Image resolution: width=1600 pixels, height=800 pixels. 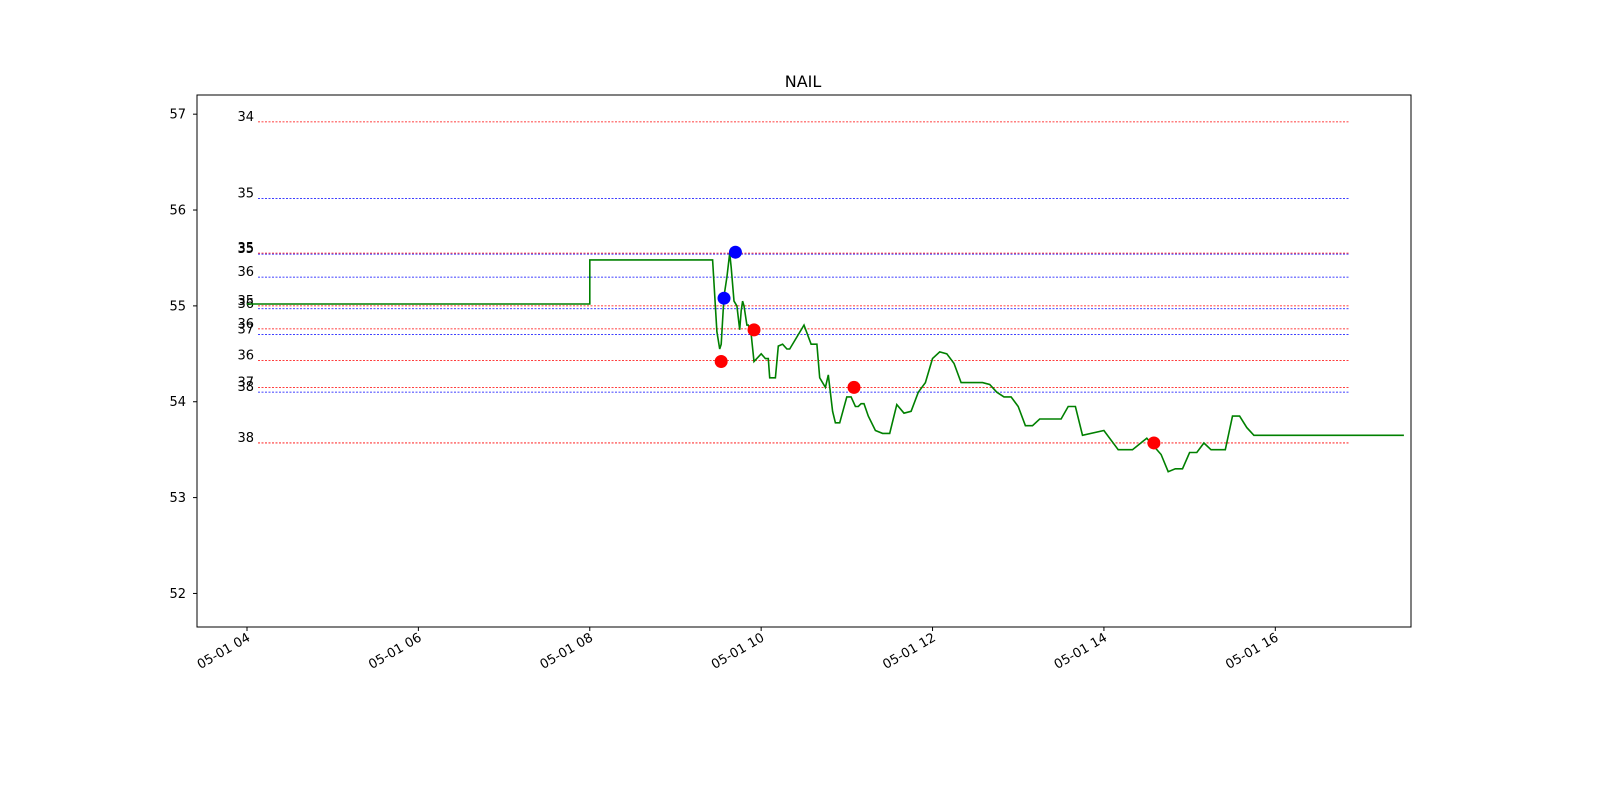 I want to click on y-tick-label: 57, so click(x=177, y=115).